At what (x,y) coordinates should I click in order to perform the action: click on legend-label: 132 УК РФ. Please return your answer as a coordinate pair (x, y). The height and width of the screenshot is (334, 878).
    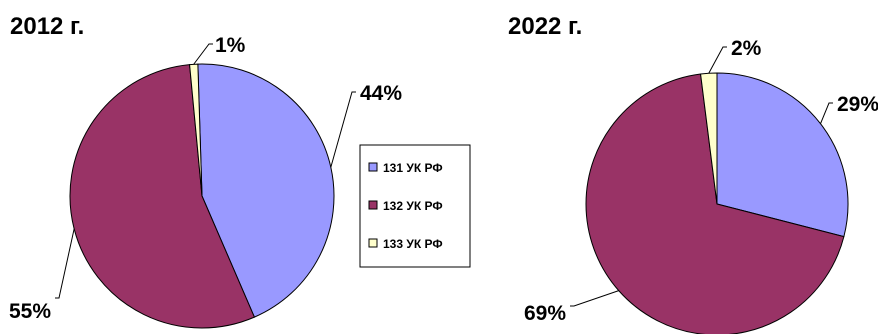
    Looking at the image, I should click on (413, 206).